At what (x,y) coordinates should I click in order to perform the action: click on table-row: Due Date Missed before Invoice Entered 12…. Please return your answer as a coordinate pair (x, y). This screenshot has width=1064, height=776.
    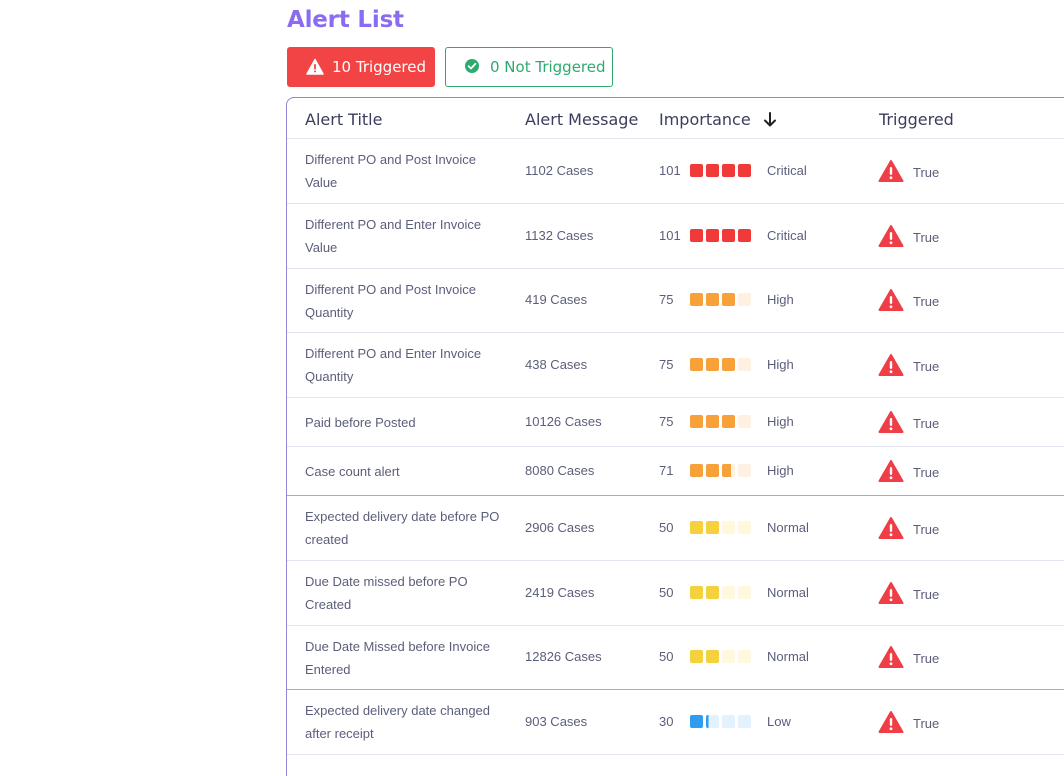
    Looking at the image, I should click on (675, 658).